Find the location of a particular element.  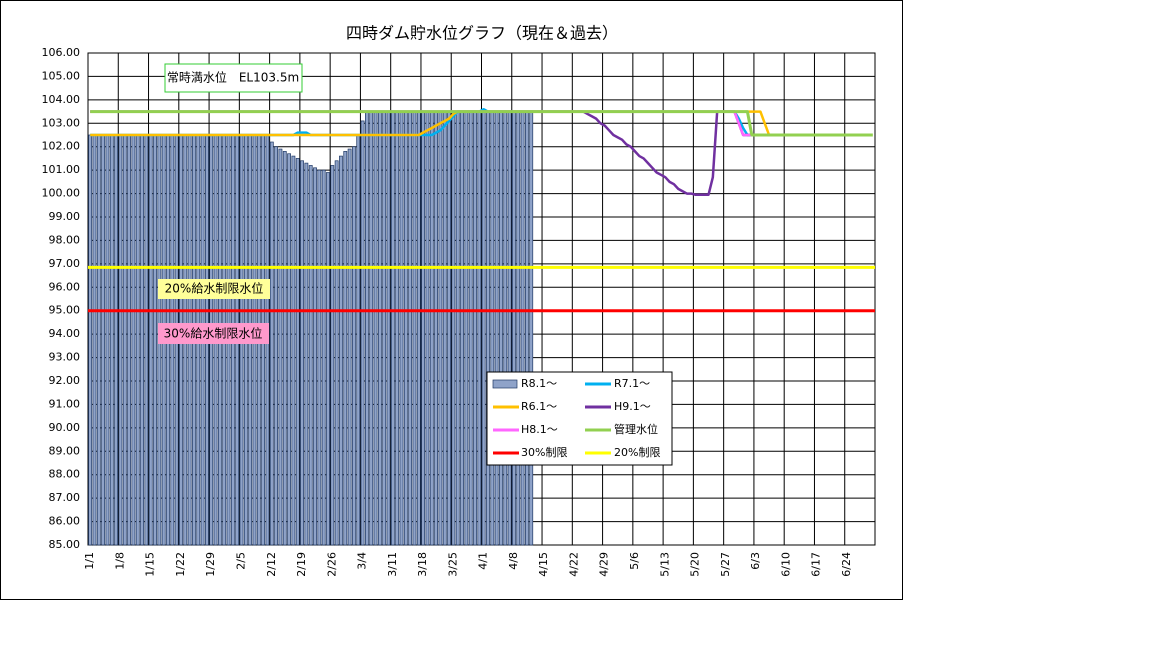

y-tick-label: 97.00 is located at coordinates (65, 263).